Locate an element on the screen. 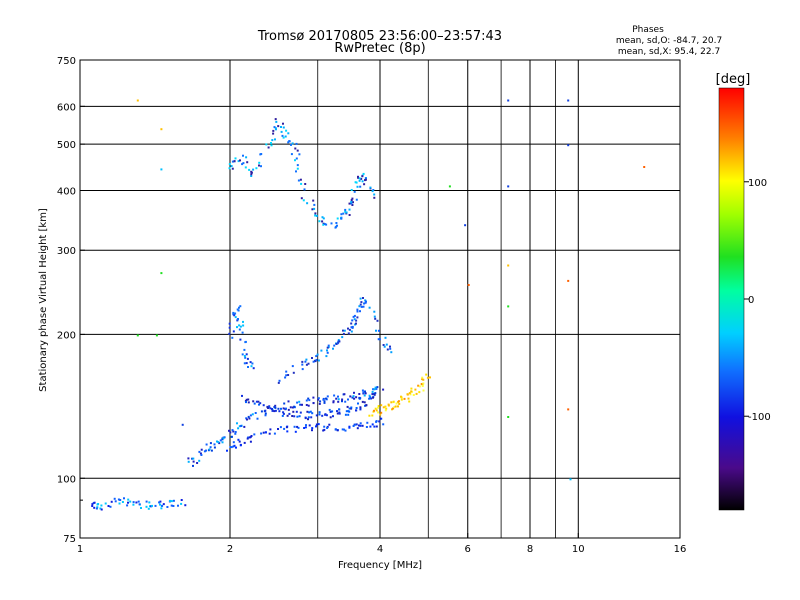  chart-subtitle: RwPretec (8p) is located at coordinates (379, 48).